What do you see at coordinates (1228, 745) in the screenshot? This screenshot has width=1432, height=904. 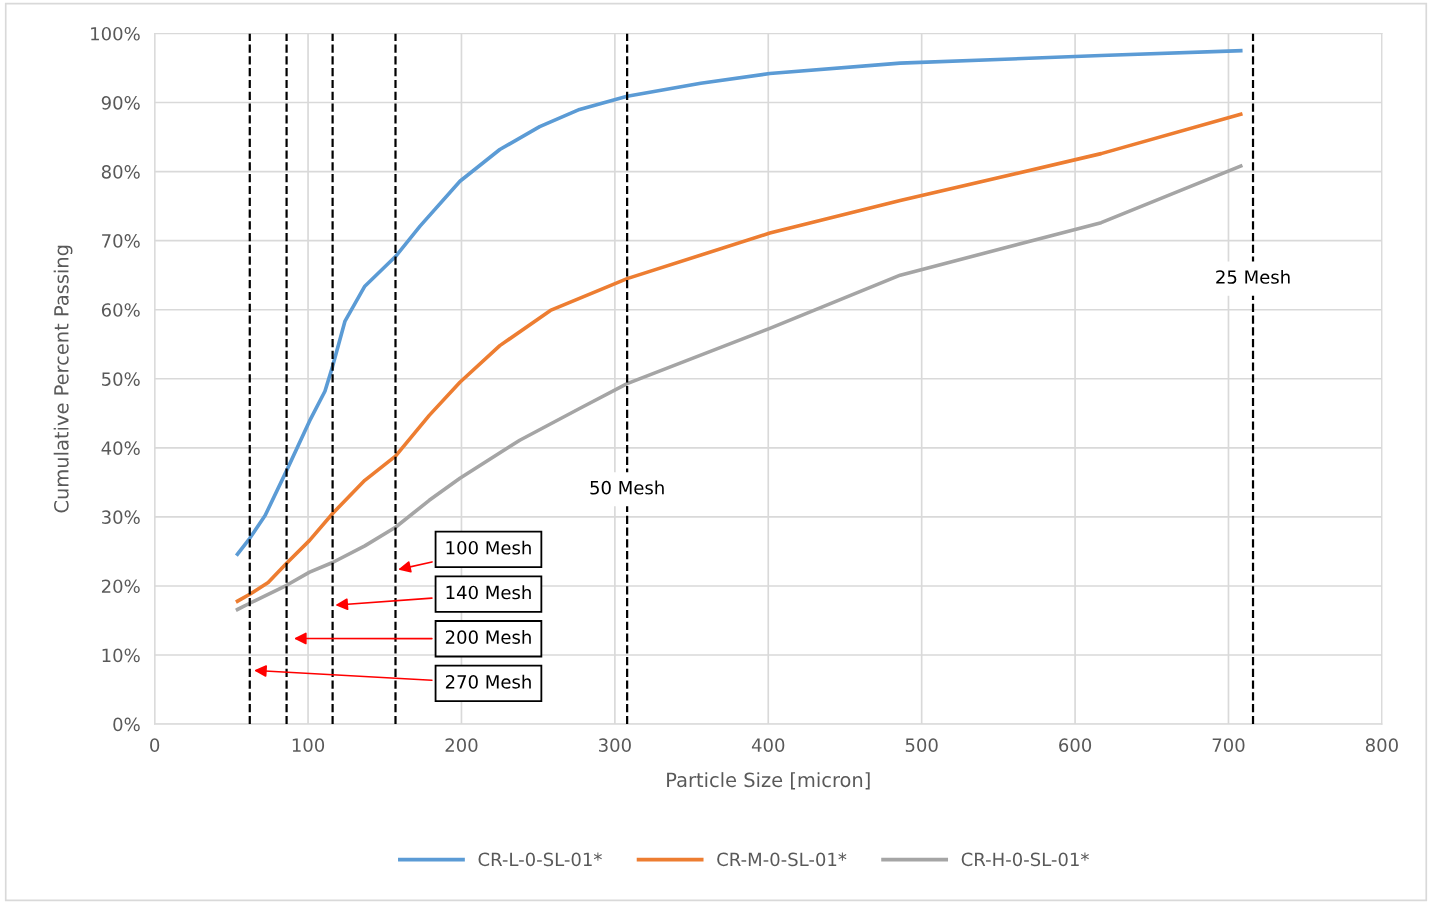 I see `x-tick-label: 700` at bounding box center [1228, 745].